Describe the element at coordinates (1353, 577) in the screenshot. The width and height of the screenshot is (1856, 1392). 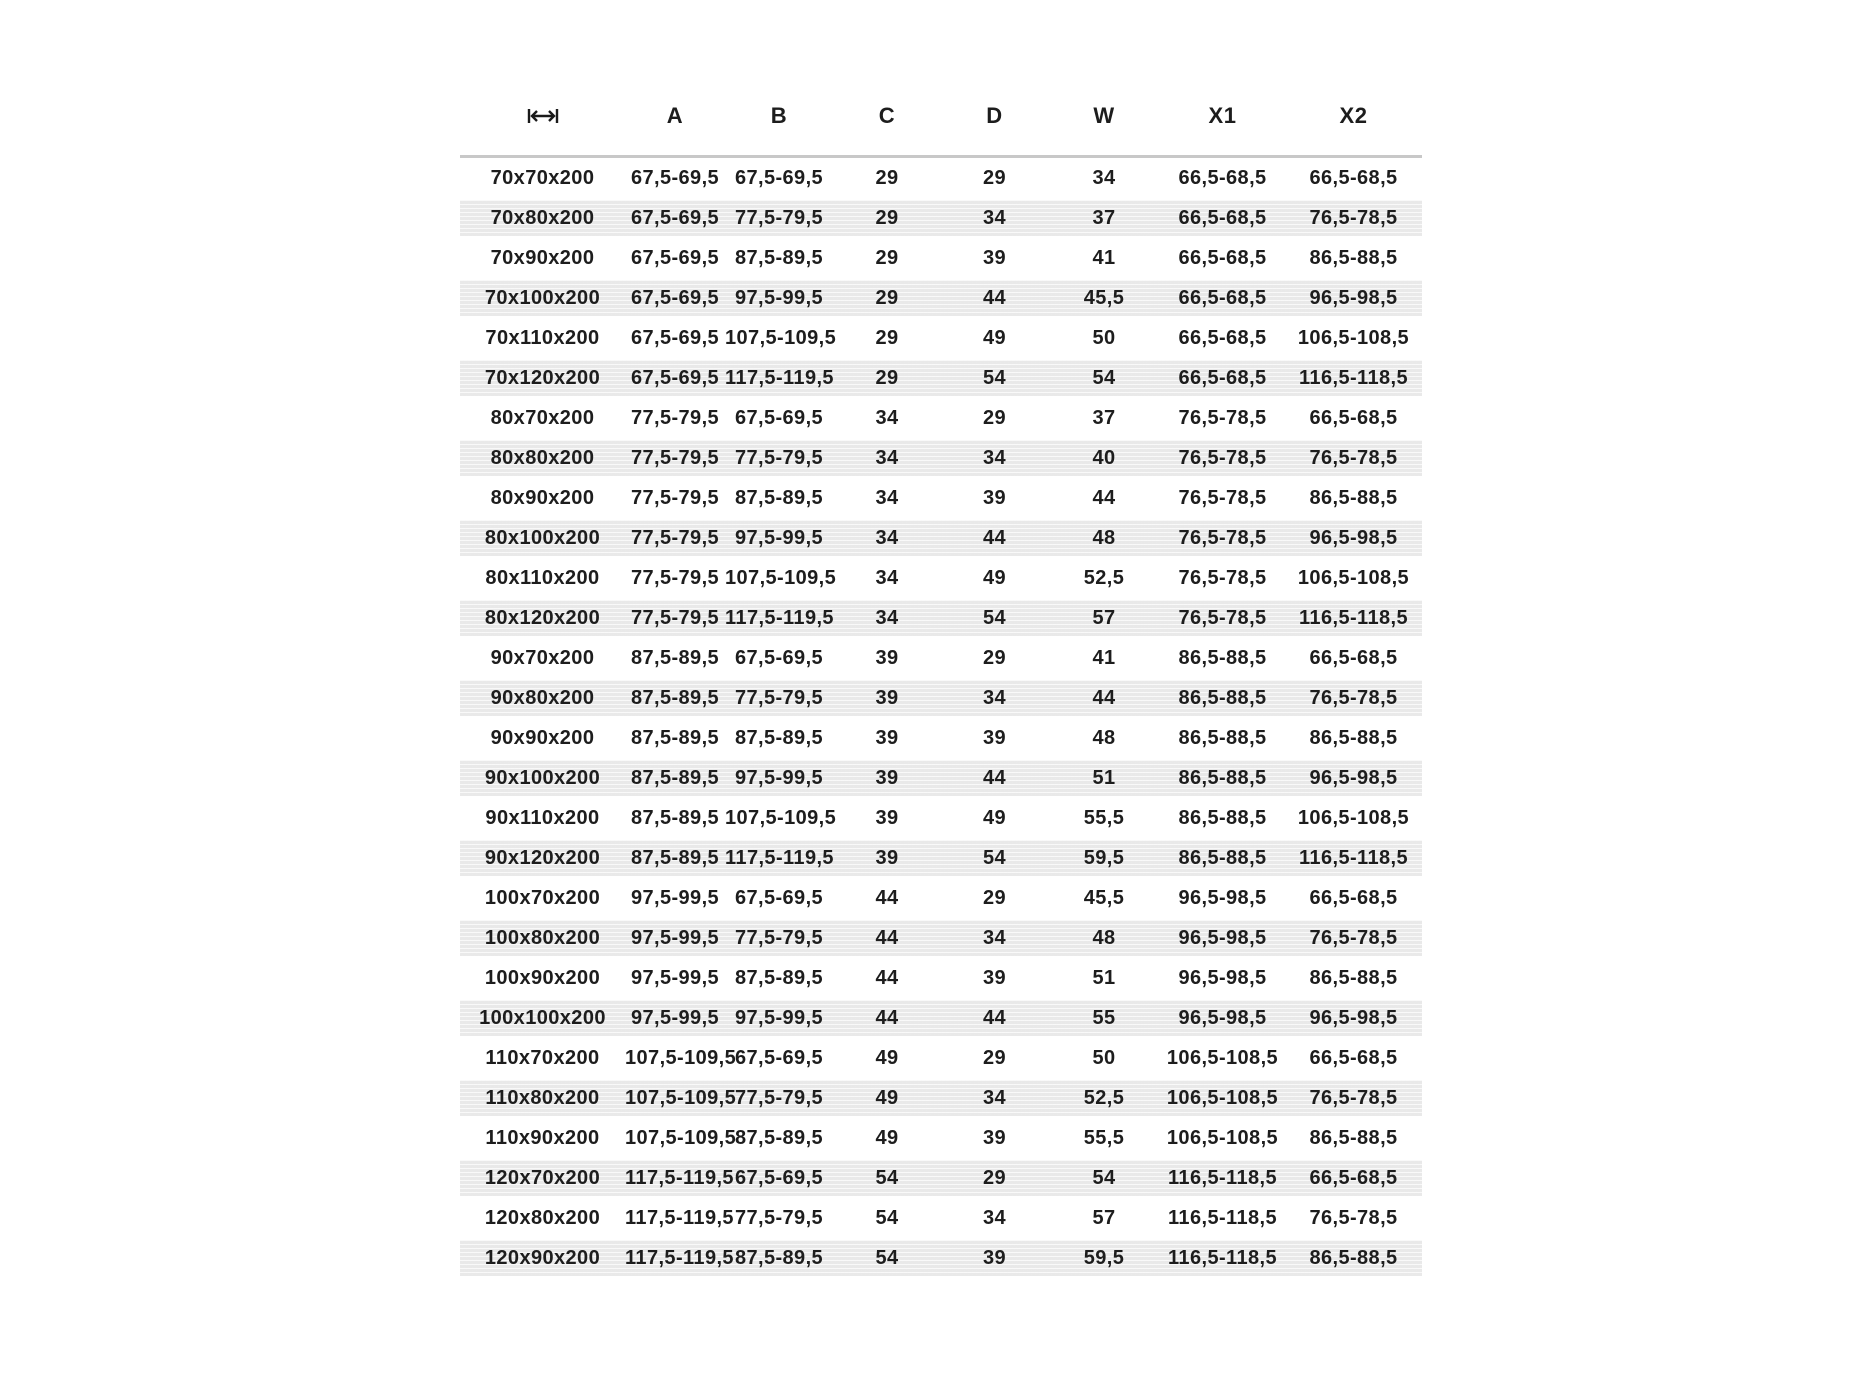
I see `value-cell-x2: 106,5-108,5` at that location.